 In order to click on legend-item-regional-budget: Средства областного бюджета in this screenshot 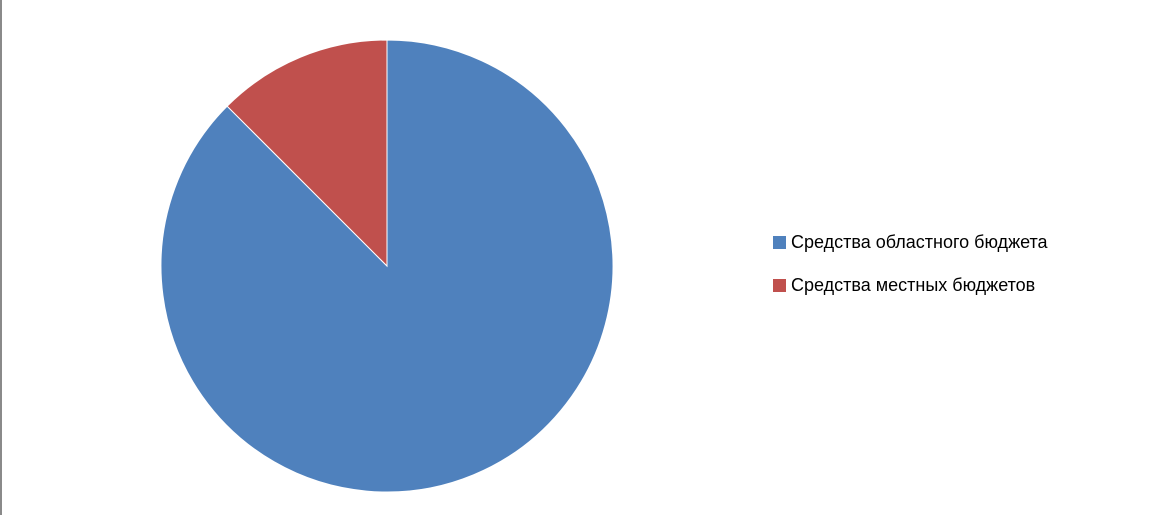, I will do `click(910, 242)`.